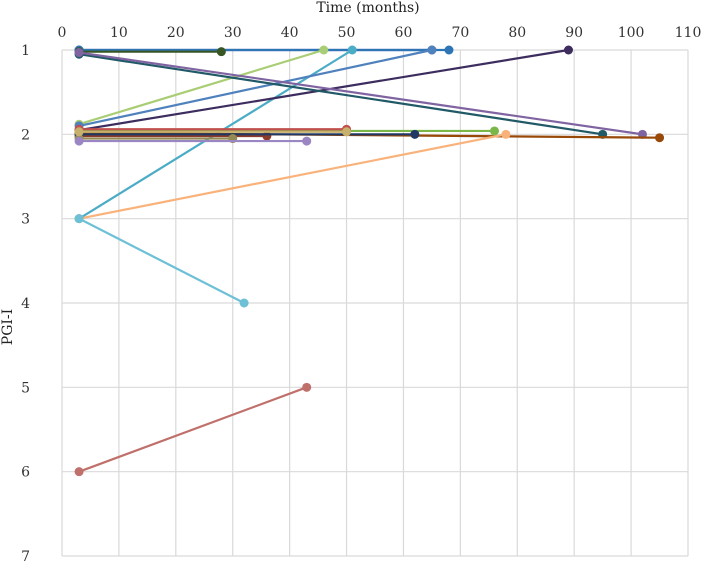 The image size is (709, 562). What do you see at coordinates (25, 220) in the screenshot?
I see `y-tick-label: 3` at bounding box center [25, 220].